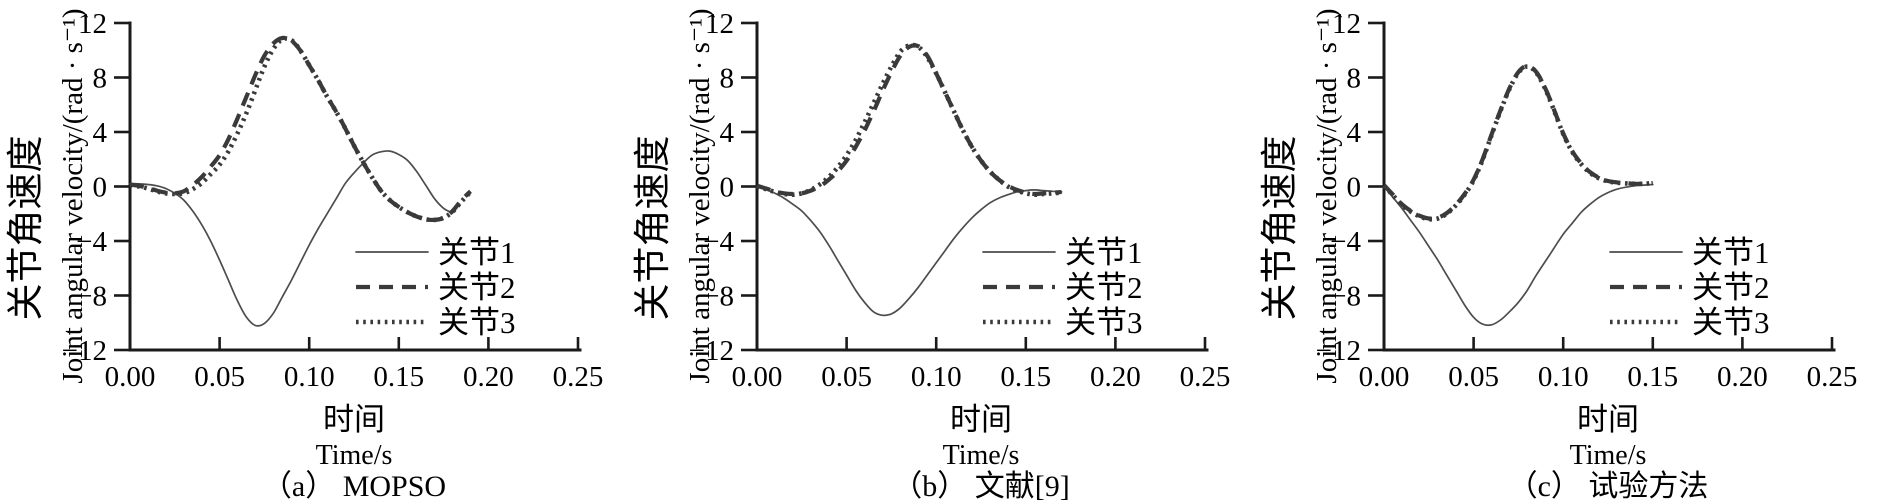 The height and width of the screenshot is (503, 1882). I want to click on panel-caption: （b） 文献[9], so click(980, 486).